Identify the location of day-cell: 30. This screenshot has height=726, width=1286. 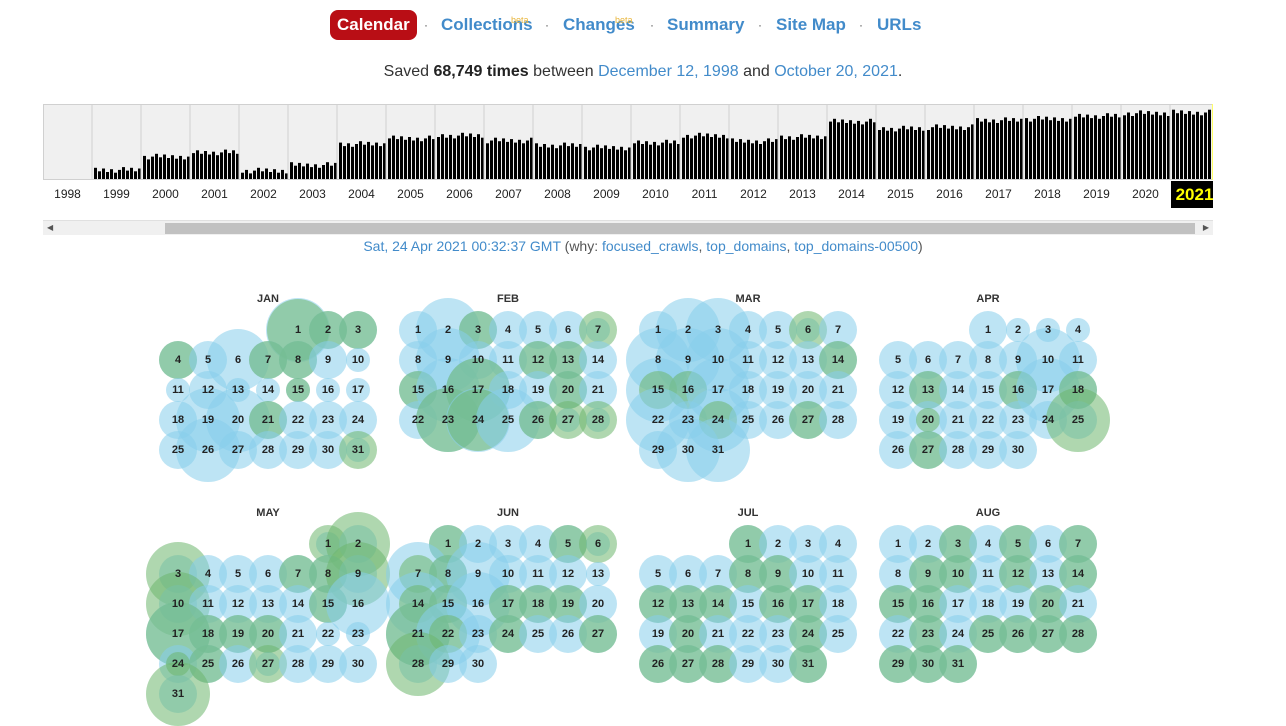
(1018, 450).